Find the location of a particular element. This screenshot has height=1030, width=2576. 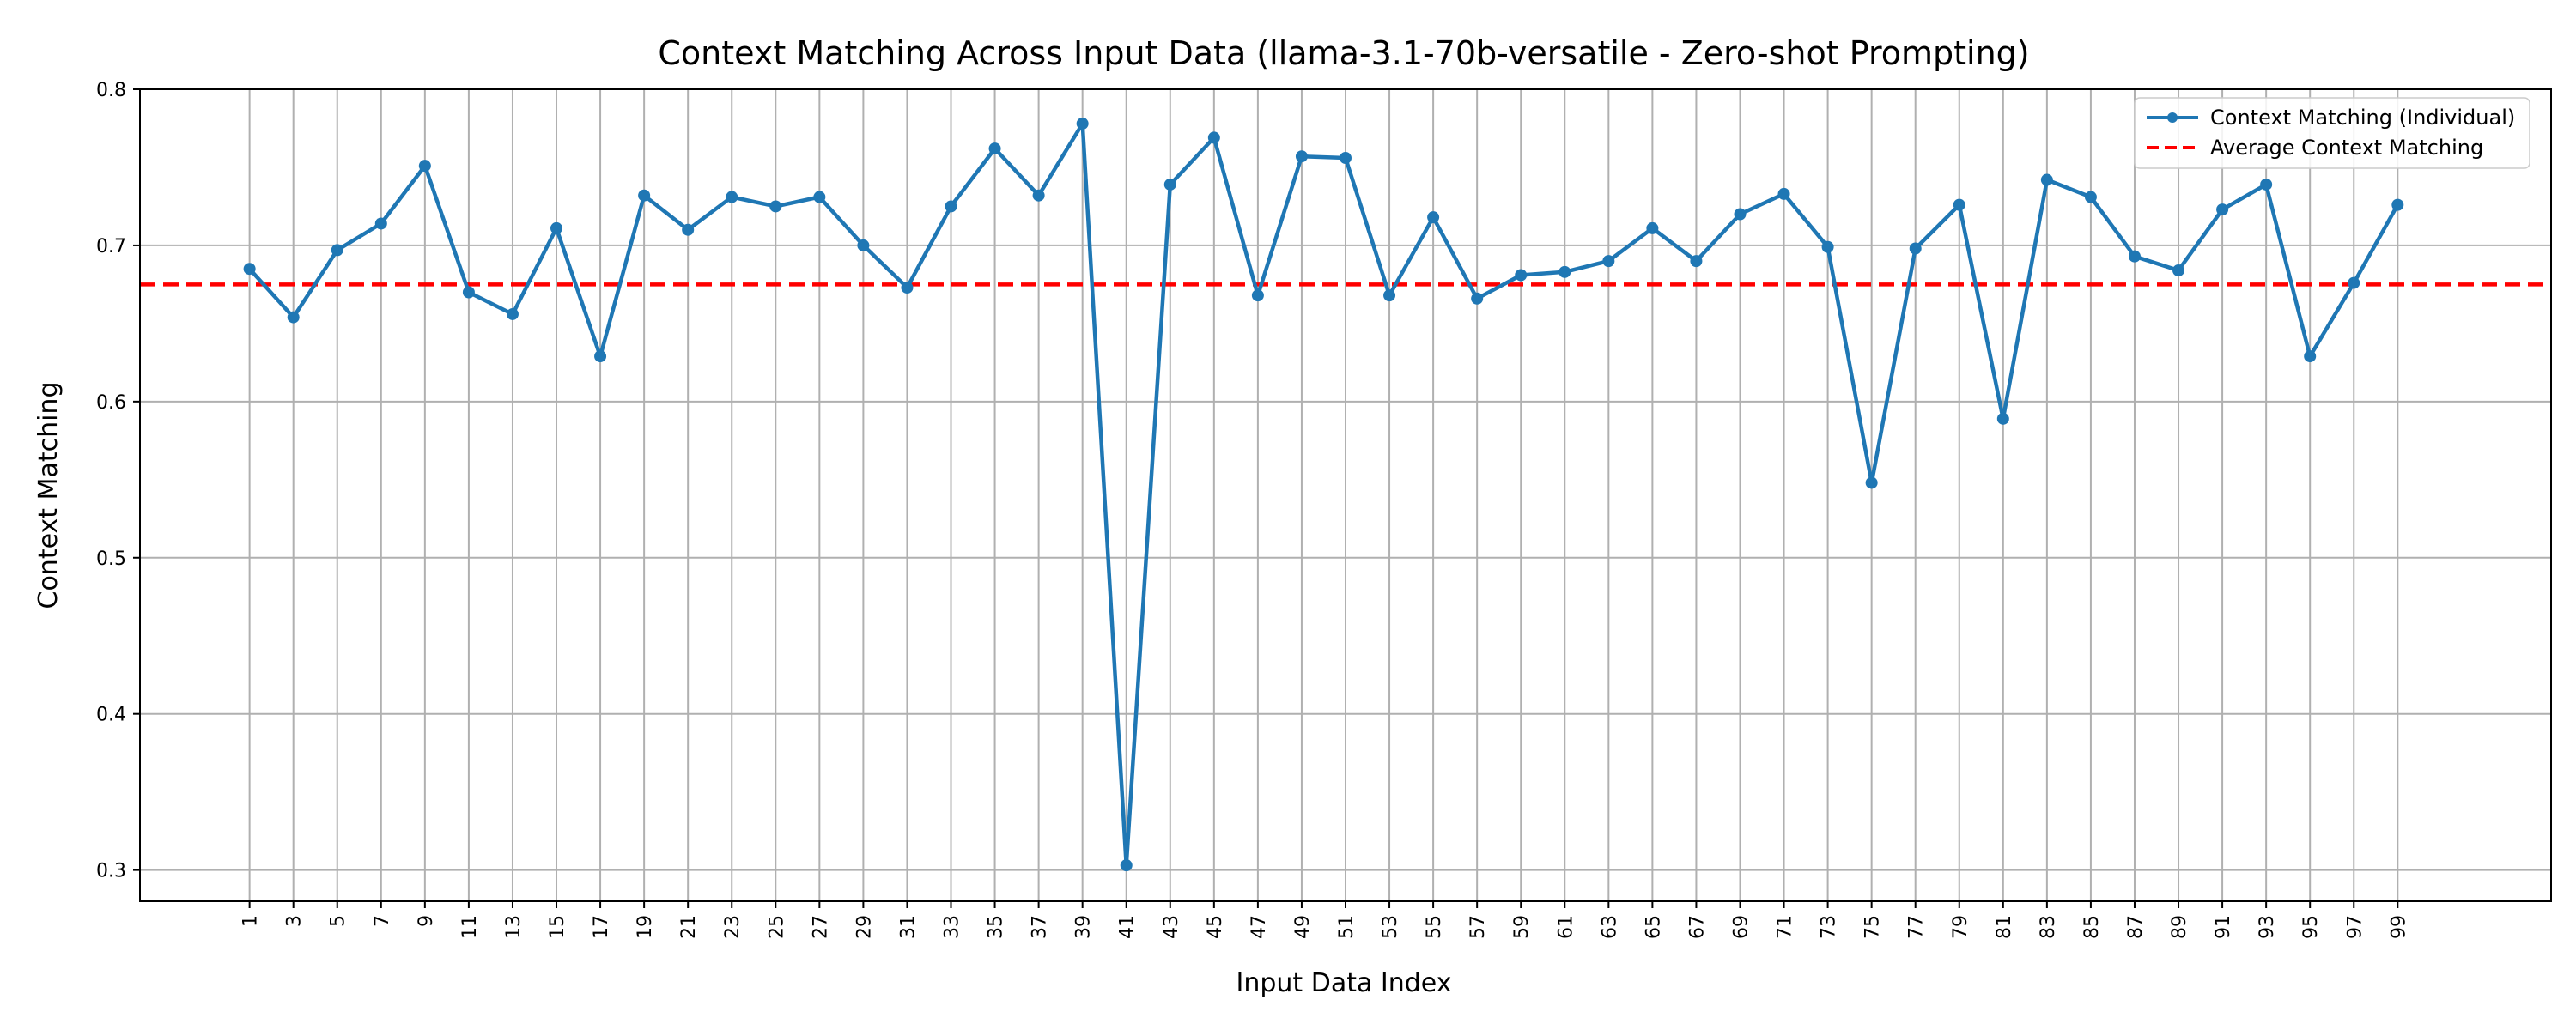

legend-box is located at coordinates (2332, 133).